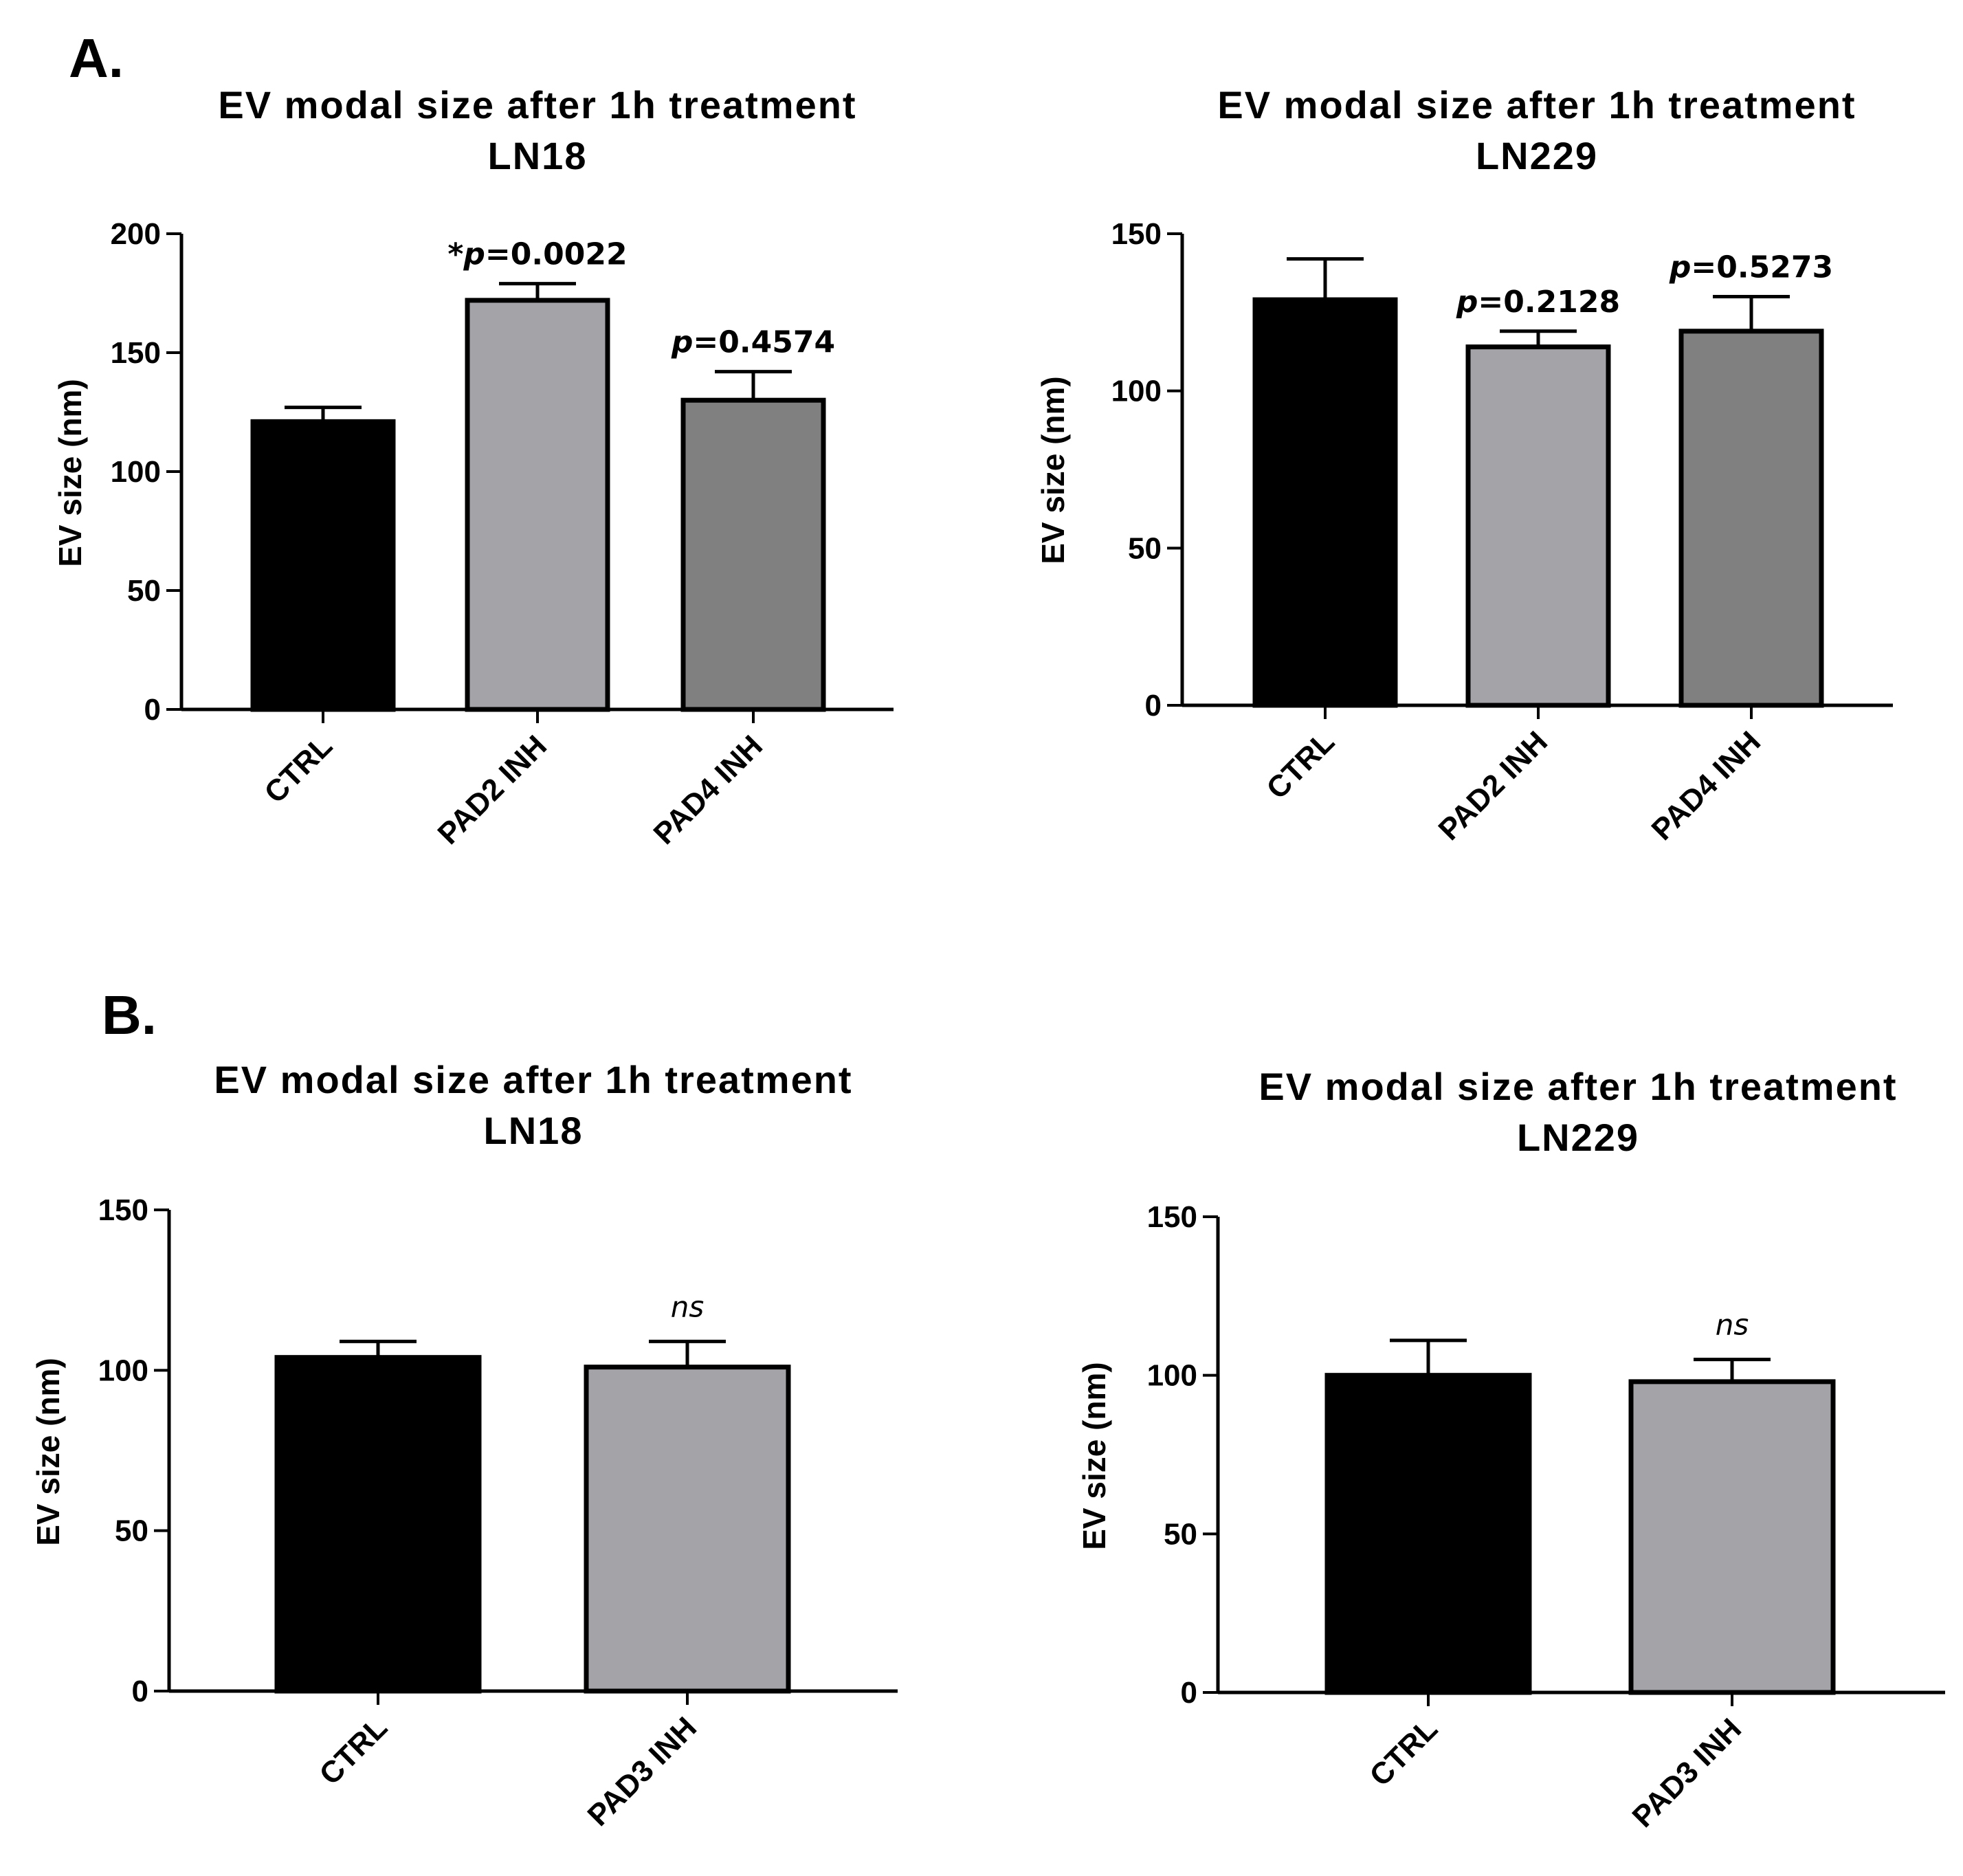 The image size is (1963, 1876). I want to click on annotation-value: =0.2128, so click(1549, 302).